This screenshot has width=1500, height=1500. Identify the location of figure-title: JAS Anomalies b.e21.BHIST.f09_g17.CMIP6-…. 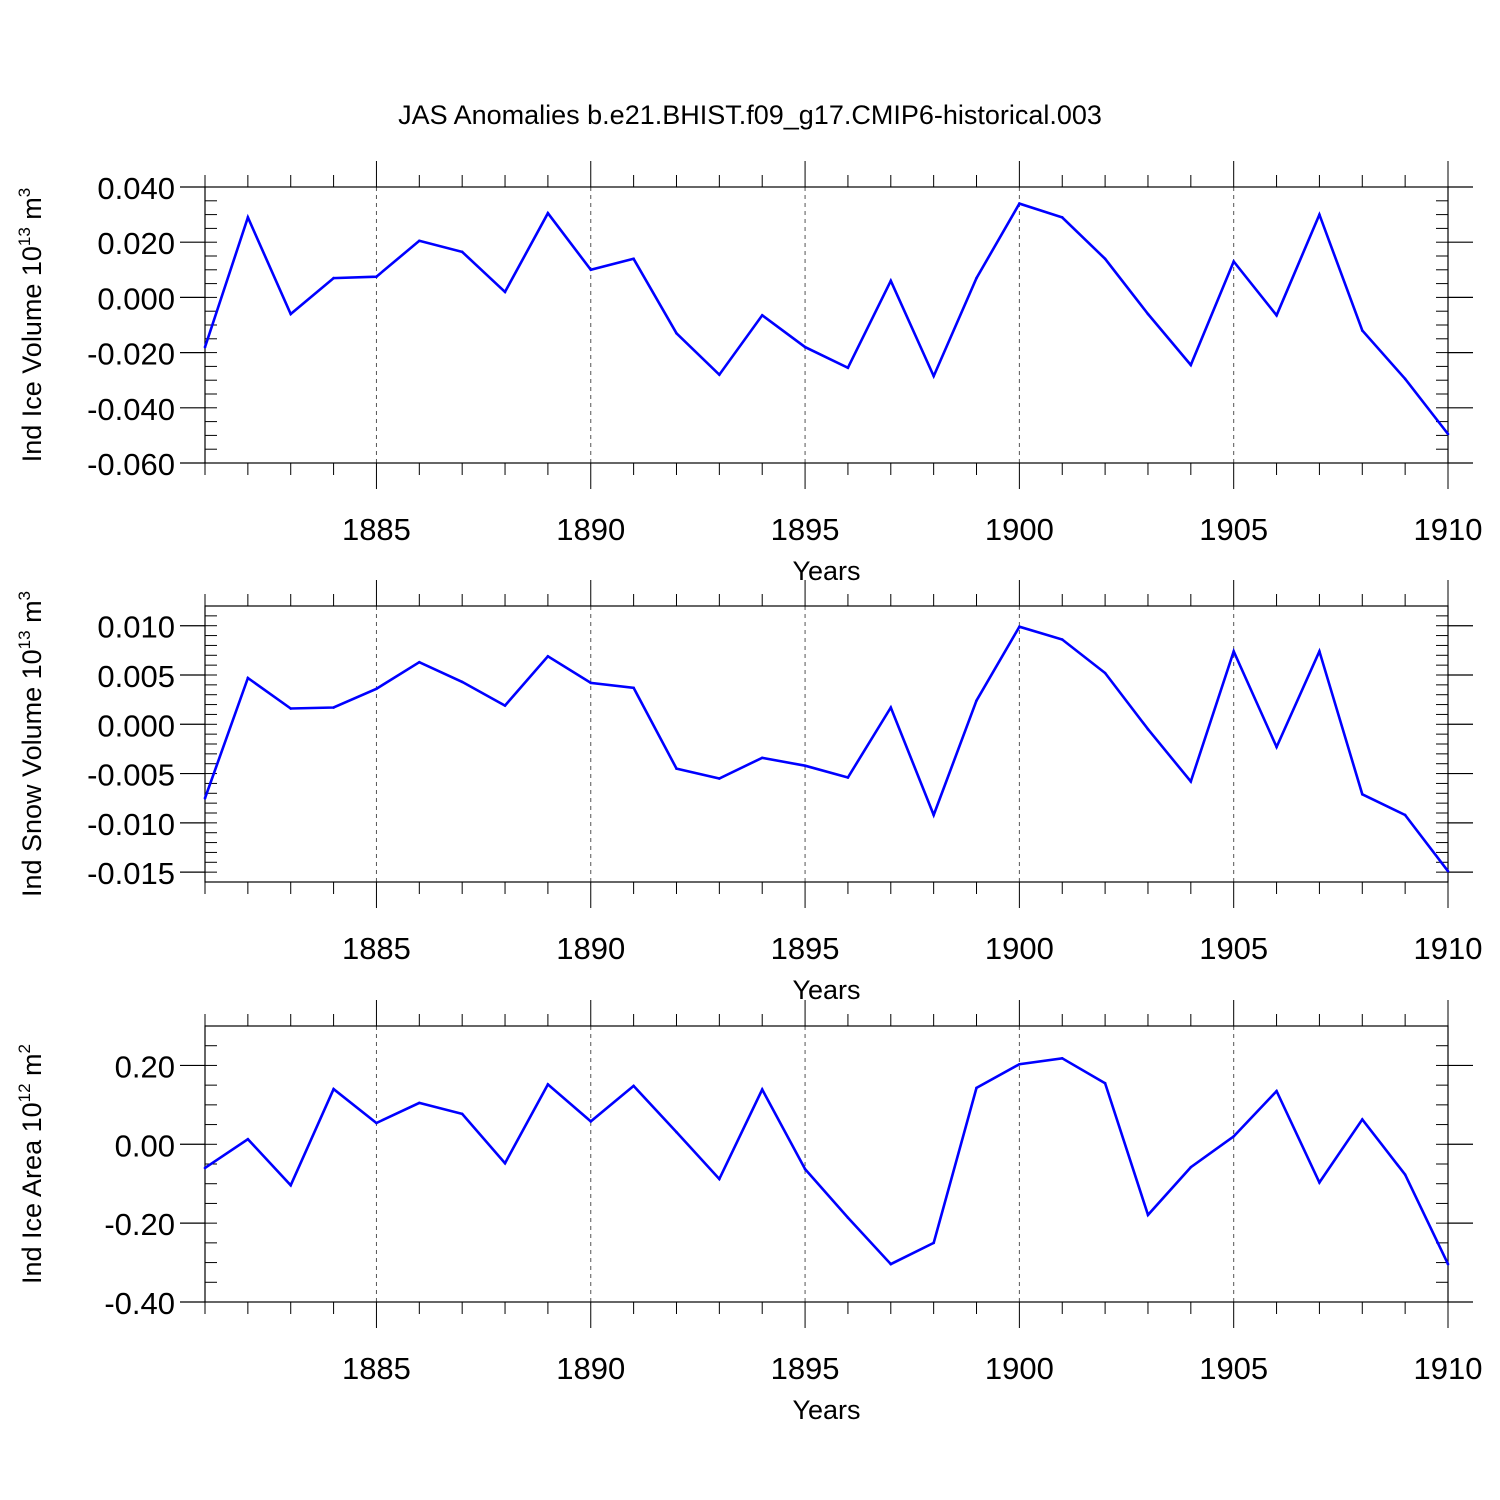
(750, 115).